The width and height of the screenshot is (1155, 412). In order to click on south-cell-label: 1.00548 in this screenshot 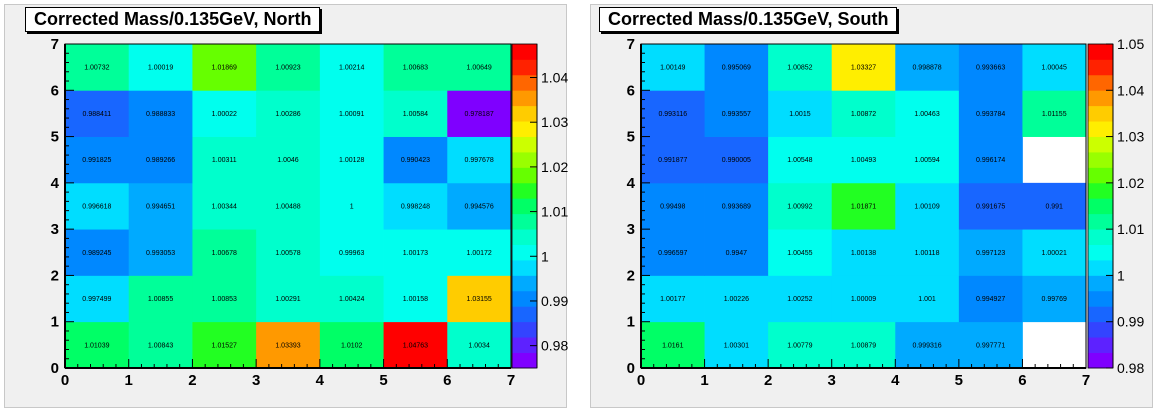, I will do `click(799, 160)`.